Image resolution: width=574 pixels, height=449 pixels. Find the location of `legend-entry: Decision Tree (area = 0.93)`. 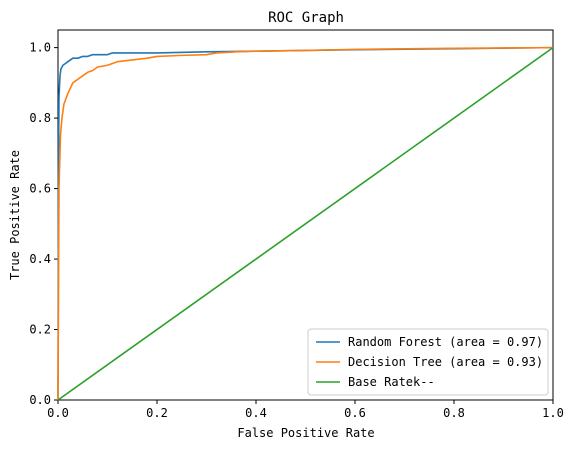

legend-entry: Decision Tree (area = 0.93) is located at coordinates (445, 362).